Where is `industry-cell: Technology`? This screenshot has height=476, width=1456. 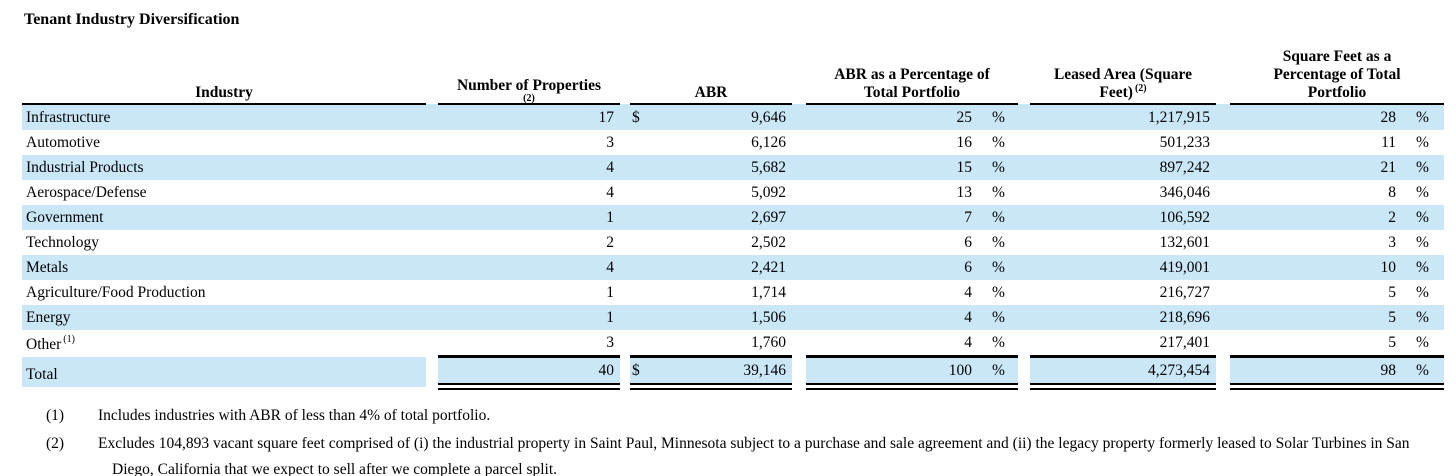 industry-cell: Technology is located at coordinates (224, 242).